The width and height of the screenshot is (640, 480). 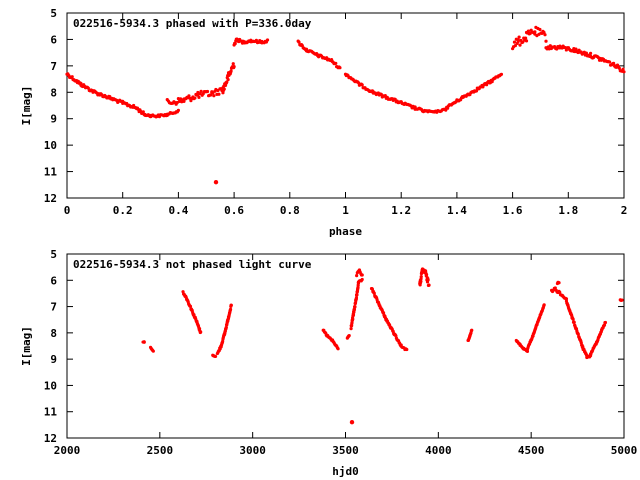 I want to click on x-tick-label: 0, so click(x=67, y=210).